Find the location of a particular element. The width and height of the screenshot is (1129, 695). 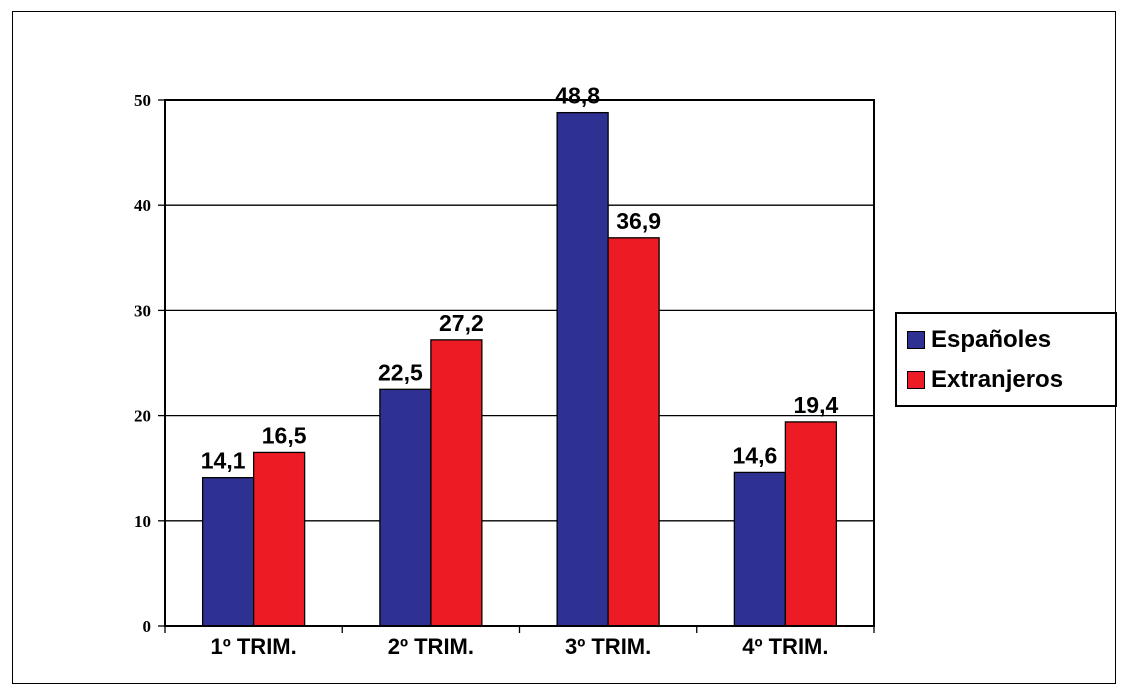

data-label: 19,4 is located at coordinates (815, 405).